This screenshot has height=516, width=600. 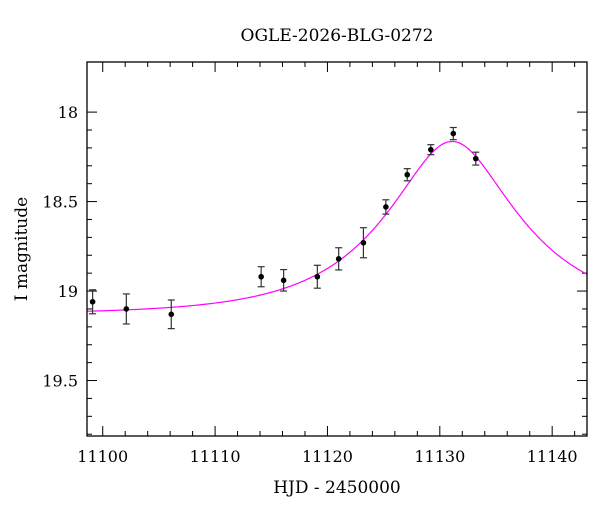 What do you see at coordinates (68, 291) in the screenshot?
I see `y-tick-label: 19` at bounding box center [68, 291].